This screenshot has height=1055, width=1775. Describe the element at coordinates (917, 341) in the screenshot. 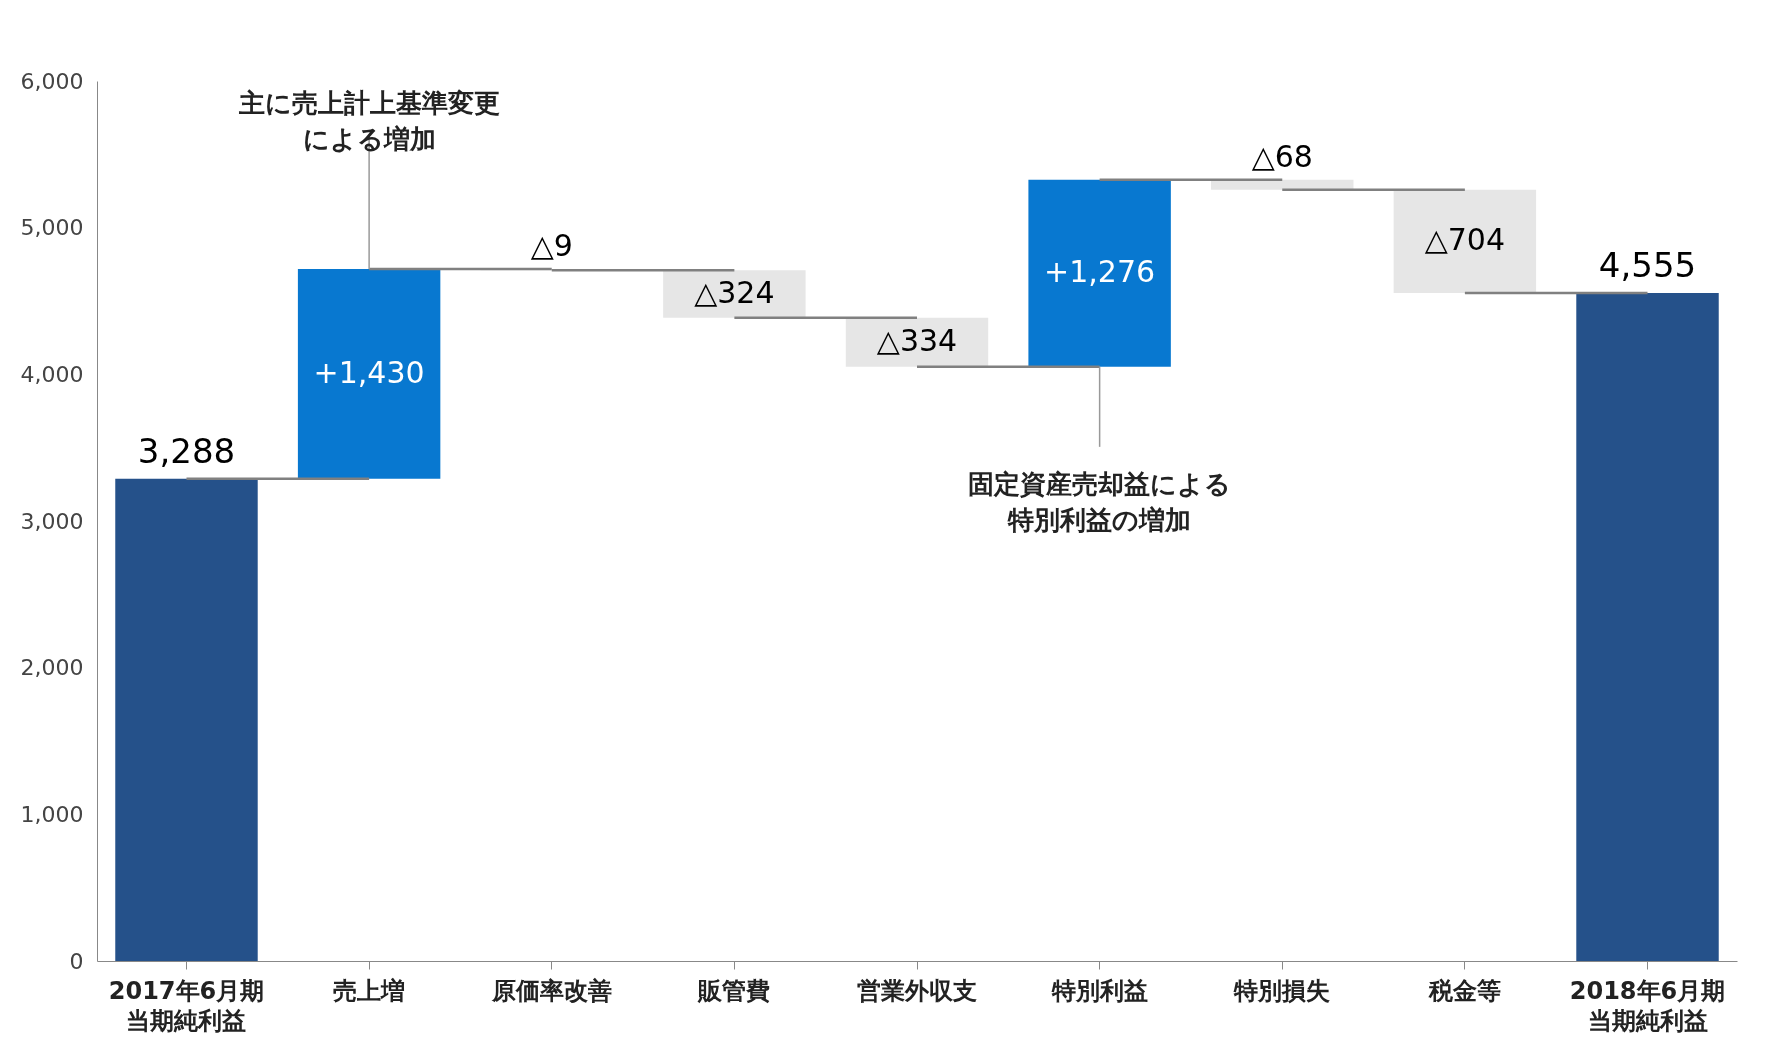

I see `data-label: △334` at that location.